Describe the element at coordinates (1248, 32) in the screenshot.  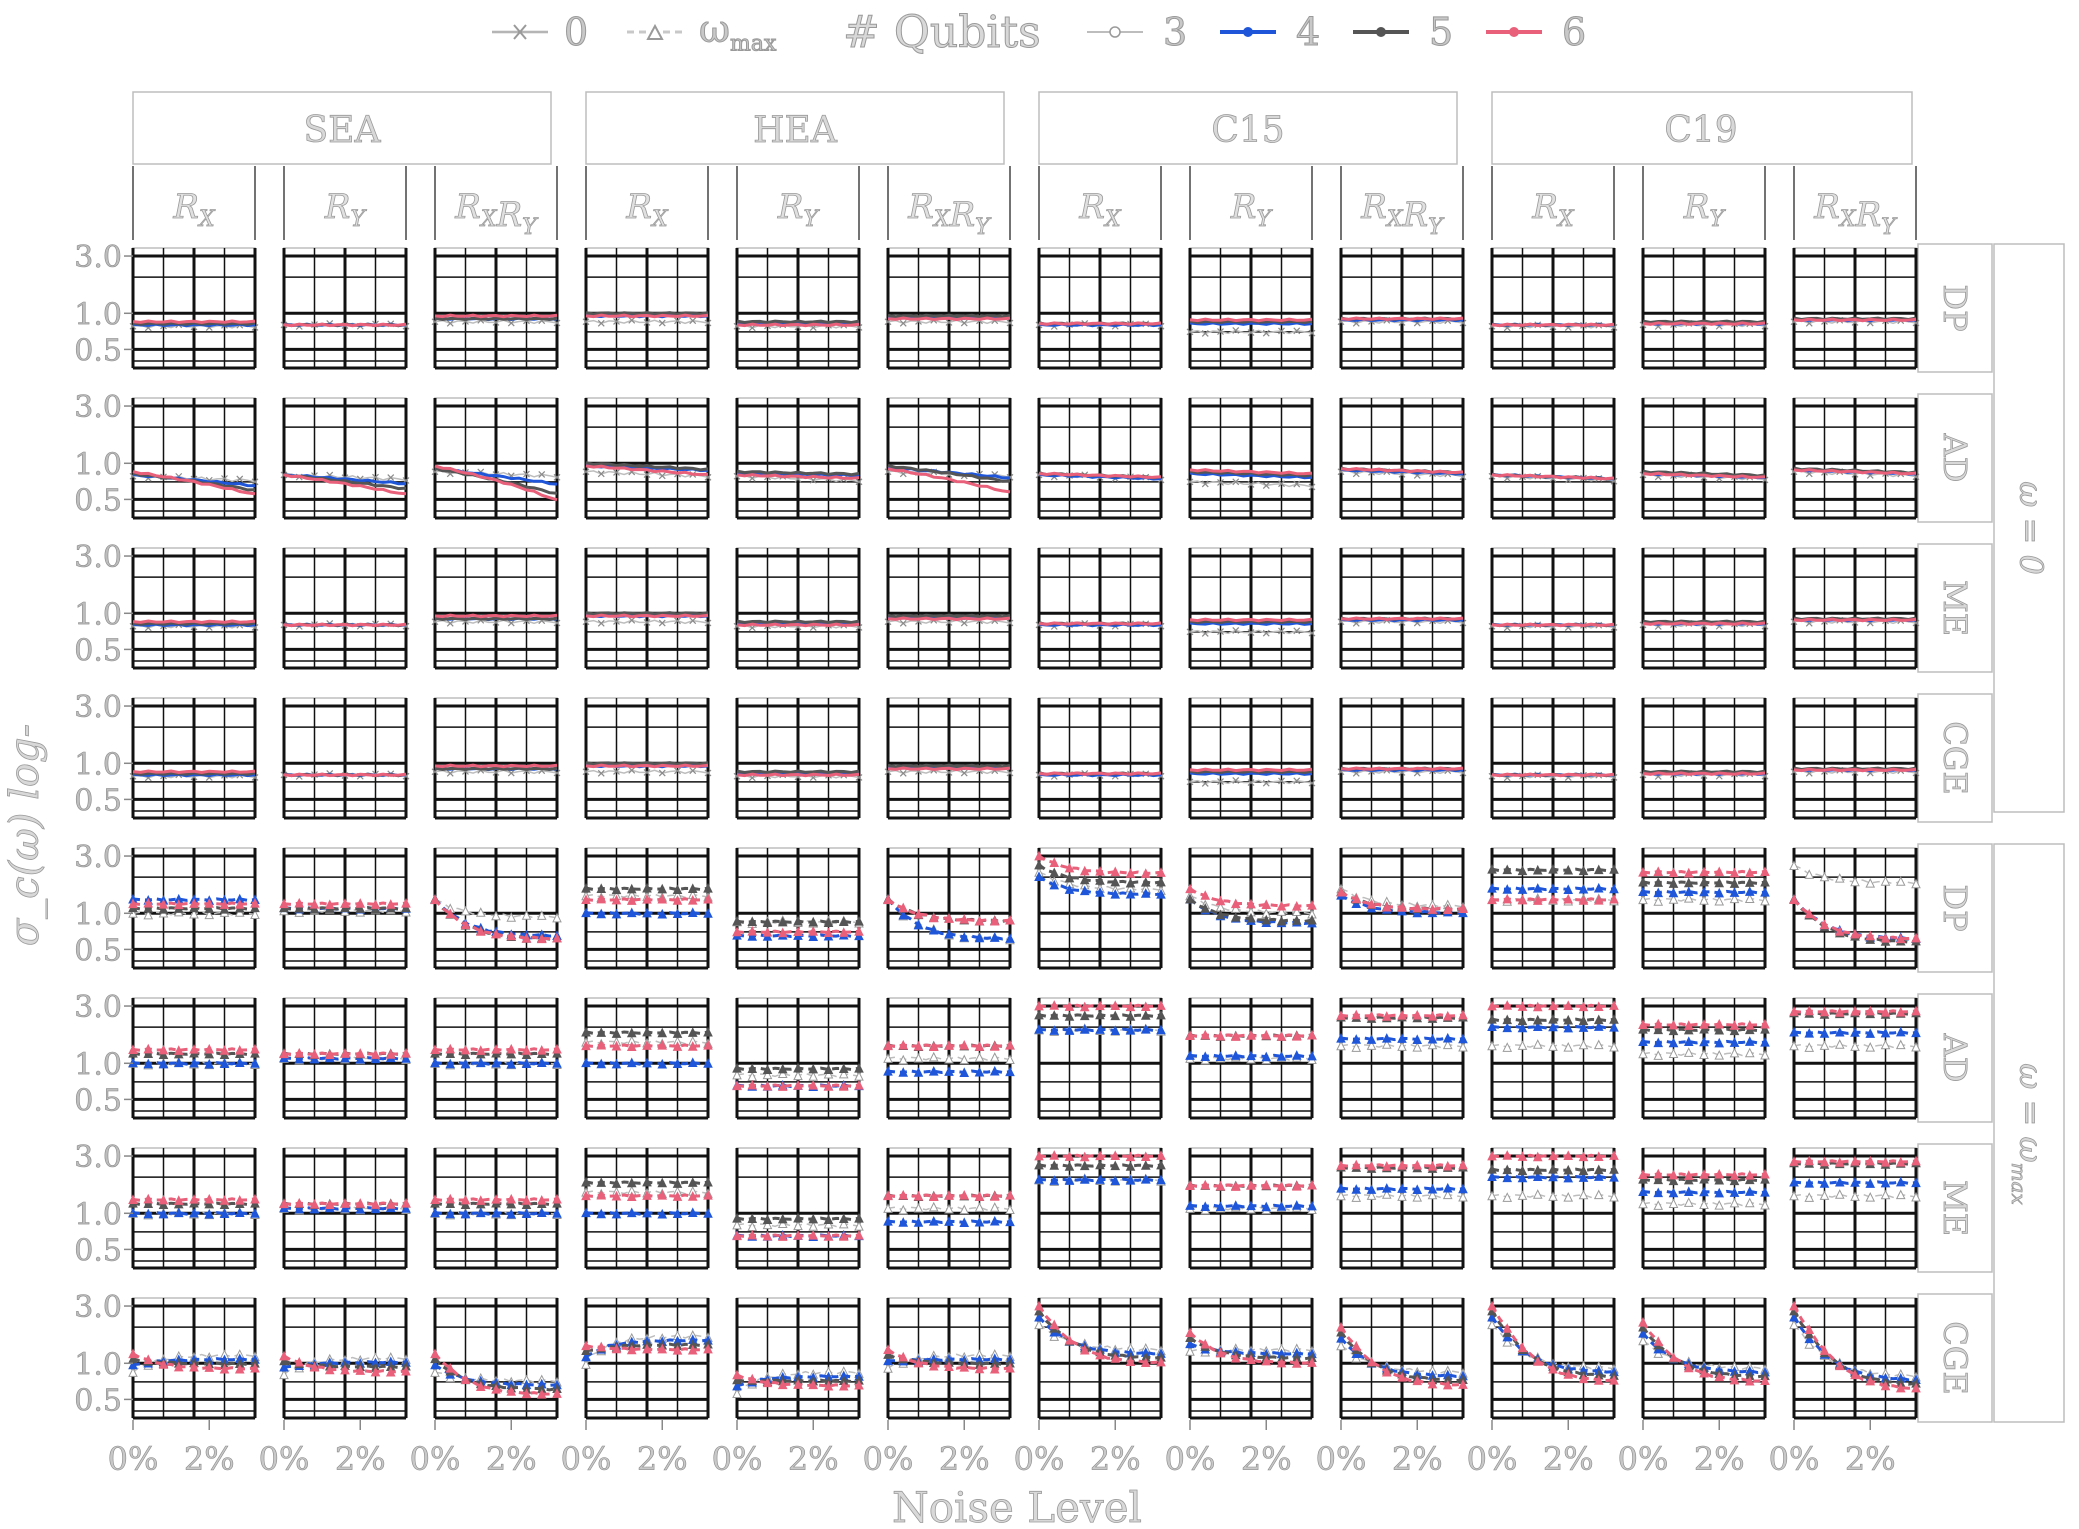
I see `legend-qubit-4-swatch` at that location.